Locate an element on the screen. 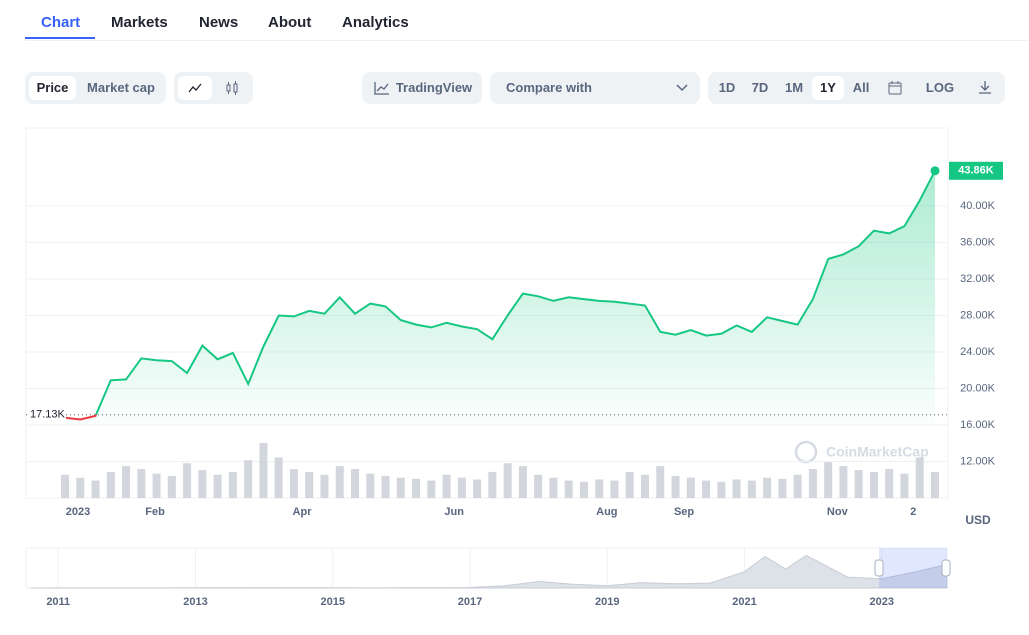  range-button: 1Y is located at coordinates (828, 88).